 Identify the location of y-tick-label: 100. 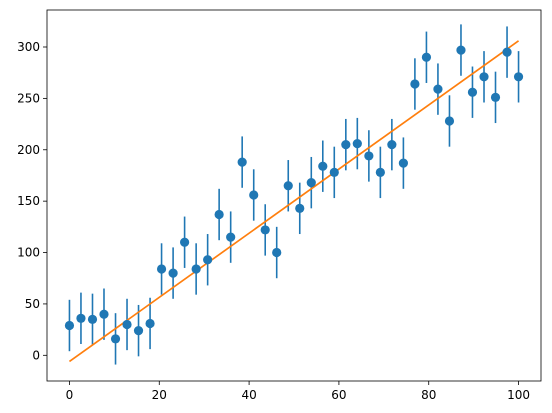
(28, 253).